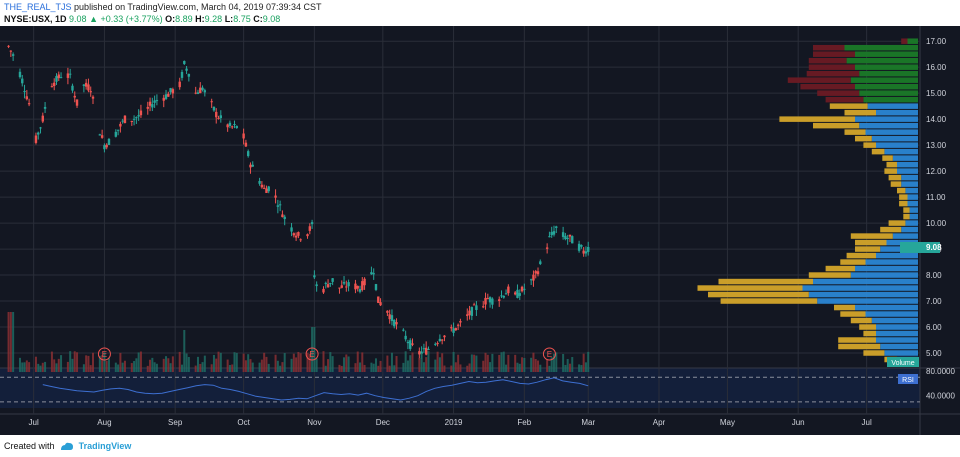  I want to click on author-link: THE_REAL_TJS, so click(38, 7).